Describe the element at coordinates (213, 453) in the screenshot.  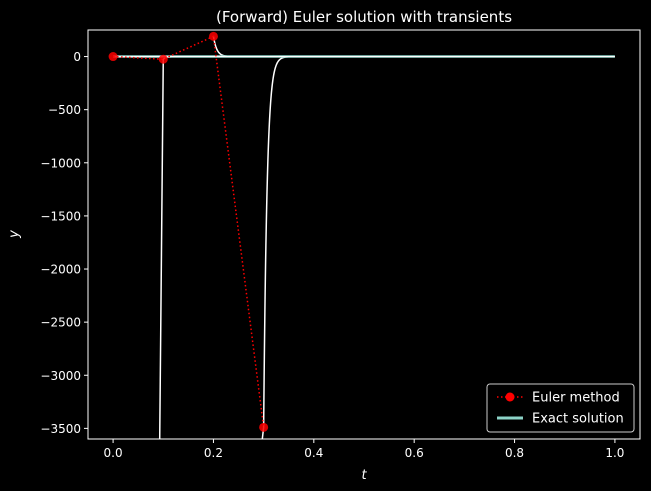
I see `x-tick-label: 0.2` at that location.